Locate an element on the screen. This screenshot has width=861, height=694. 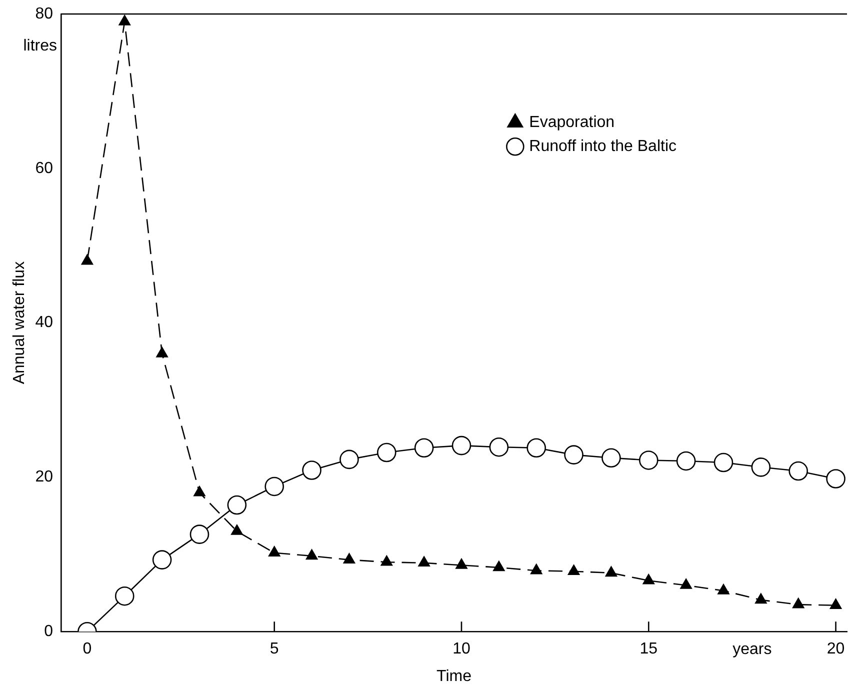
y-tick-label: 40 is located at coordinates (44, 323).